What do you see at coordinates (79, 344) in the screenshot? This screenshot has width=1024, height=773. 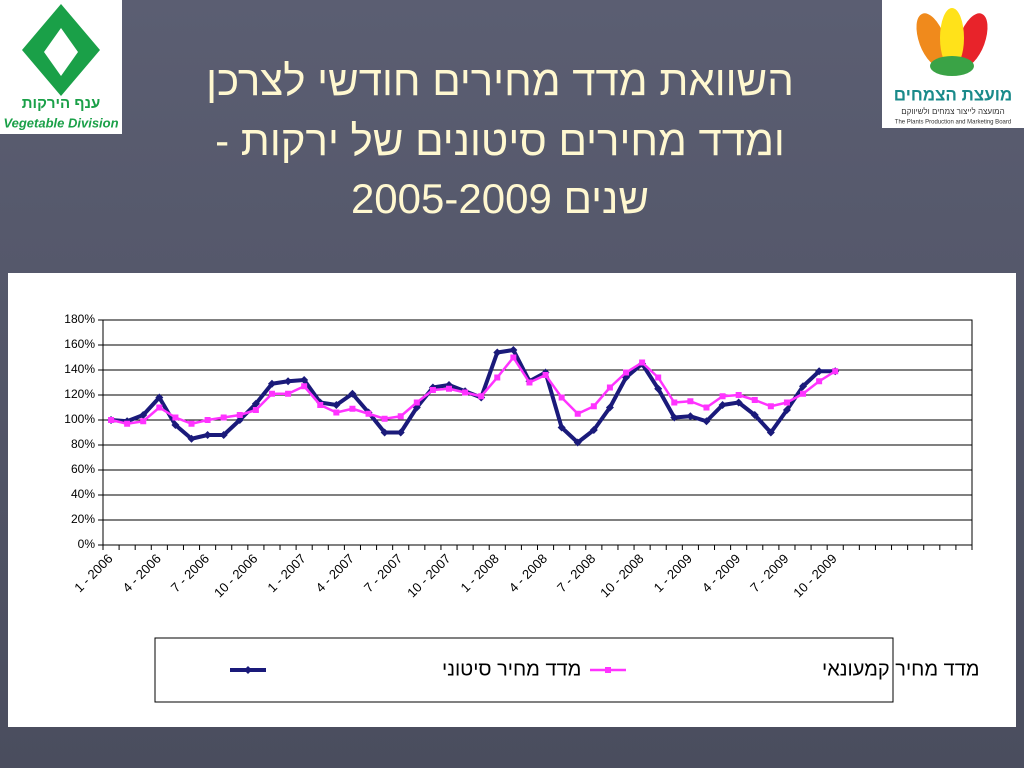 I see `y-tick-label: 160%` at bounding box center [79, 344].